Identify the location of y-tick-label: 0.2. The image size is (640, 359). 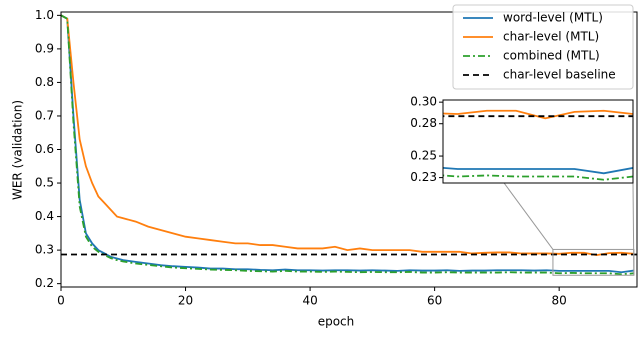
(44, 283).